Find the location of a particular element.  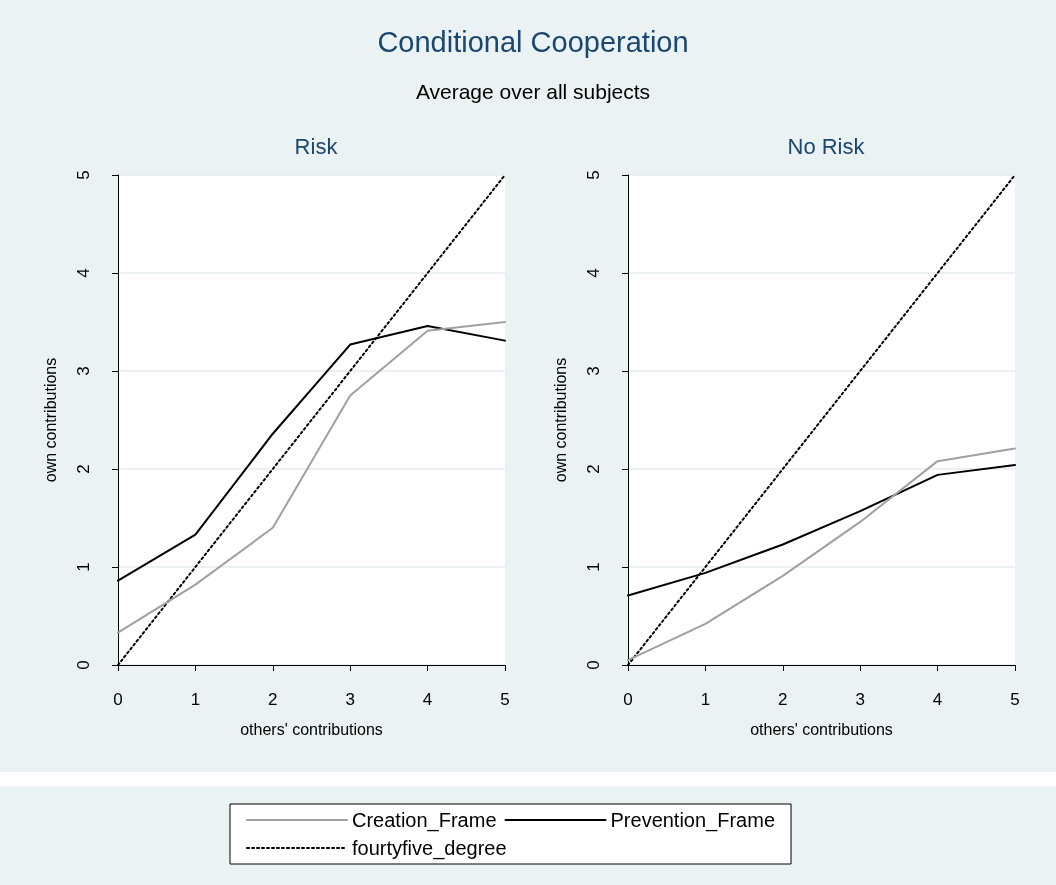

chart-title: No Risk is located at coordinates (826, 146).